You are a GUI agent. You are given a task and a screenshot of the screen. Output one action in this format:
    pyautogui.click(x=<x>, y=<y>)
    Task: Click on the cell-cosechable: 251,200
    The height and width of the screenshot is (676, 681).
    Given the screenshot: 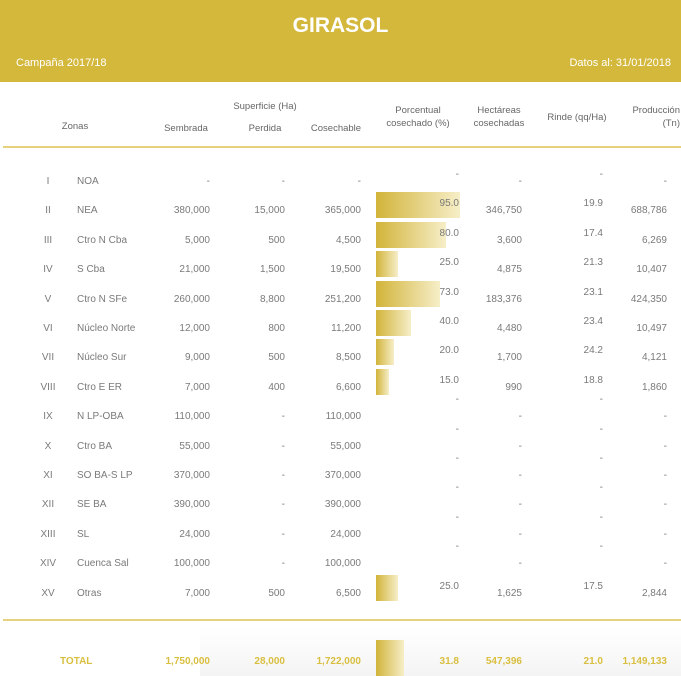 What is the action you would take?
    pyautogui.click(x=342, y=299)
    